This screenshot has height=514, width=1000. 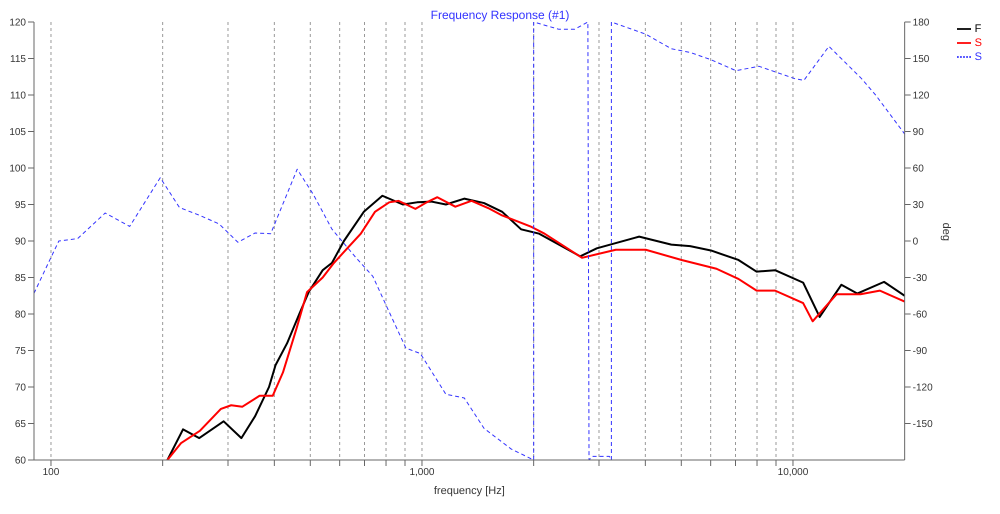 What do you see at coordinates (20, 352) in the screenshot?
I see `y-tick-label: 75` at bounding box center [20, 352].